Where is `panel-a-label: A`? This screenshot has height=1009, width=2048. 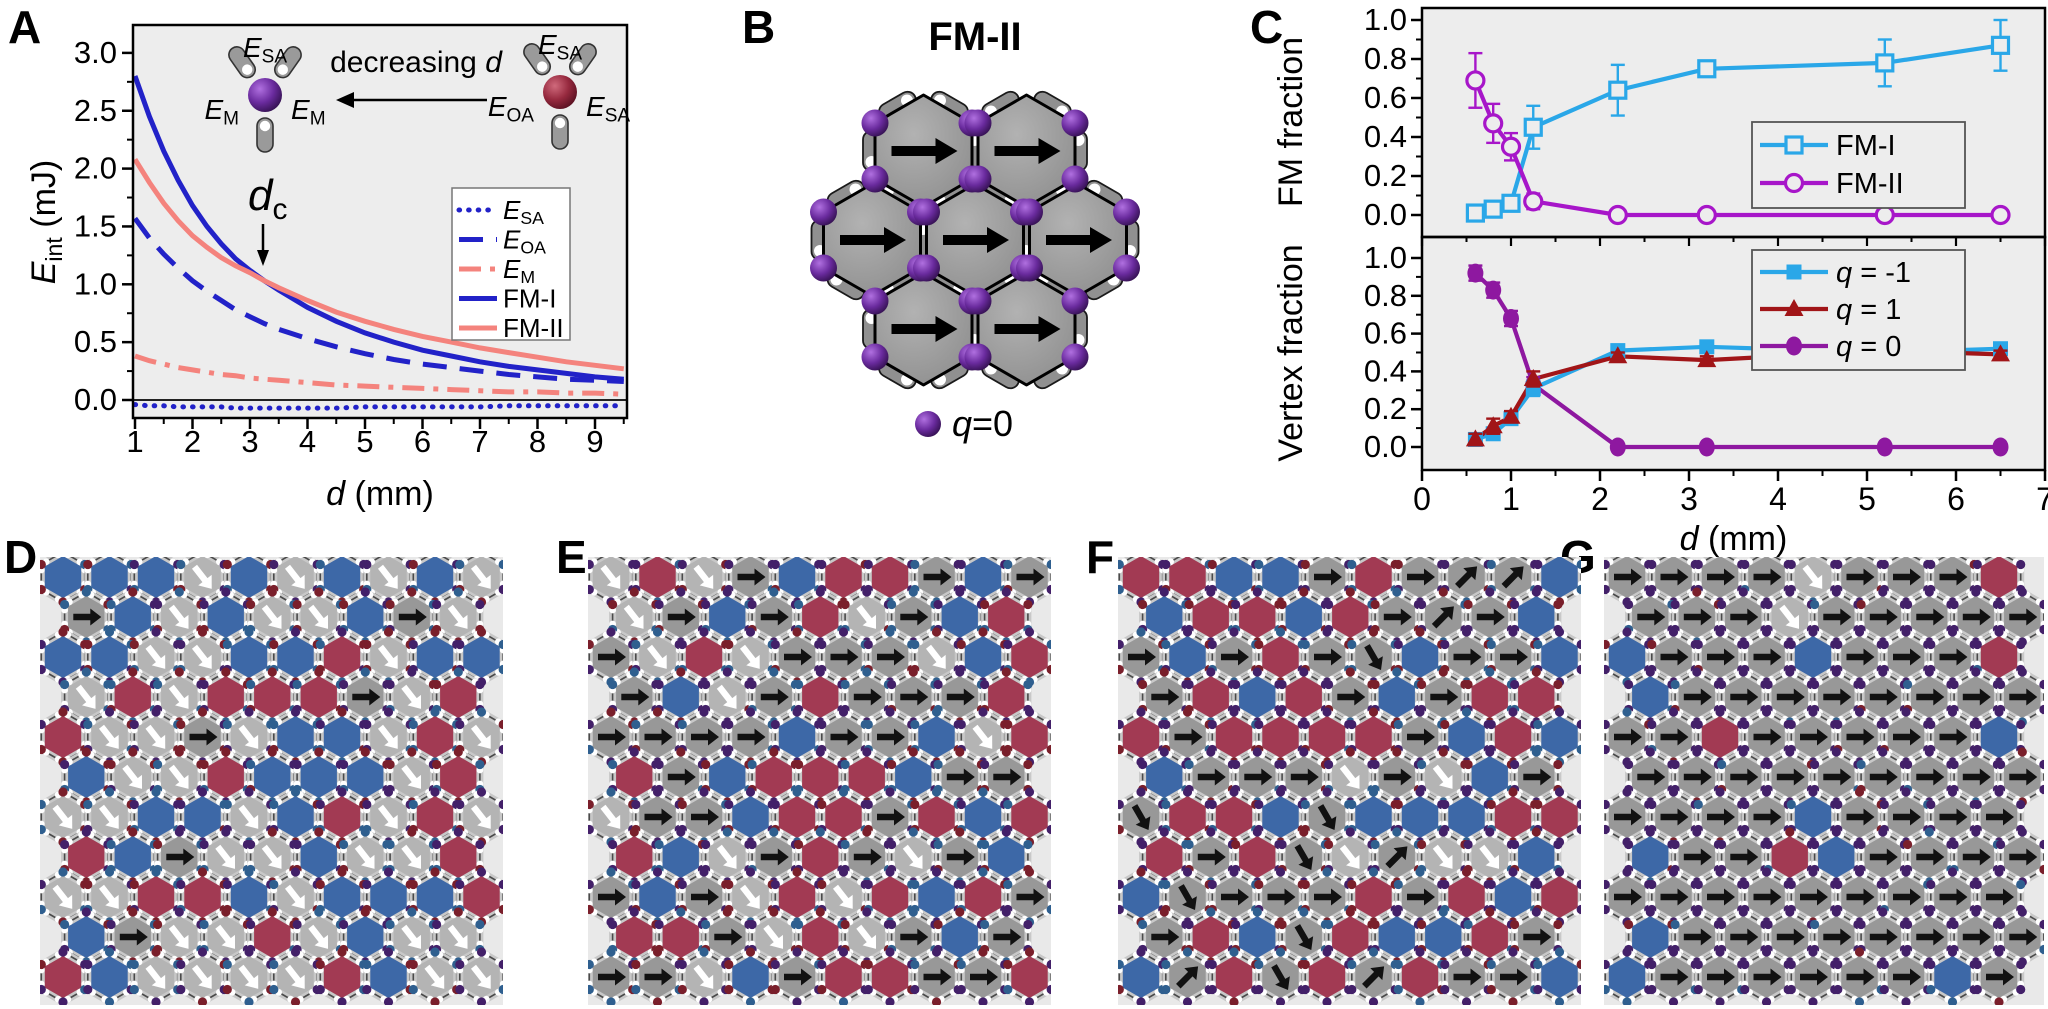
panel-a-label: A is located at coordinates (25, 27).